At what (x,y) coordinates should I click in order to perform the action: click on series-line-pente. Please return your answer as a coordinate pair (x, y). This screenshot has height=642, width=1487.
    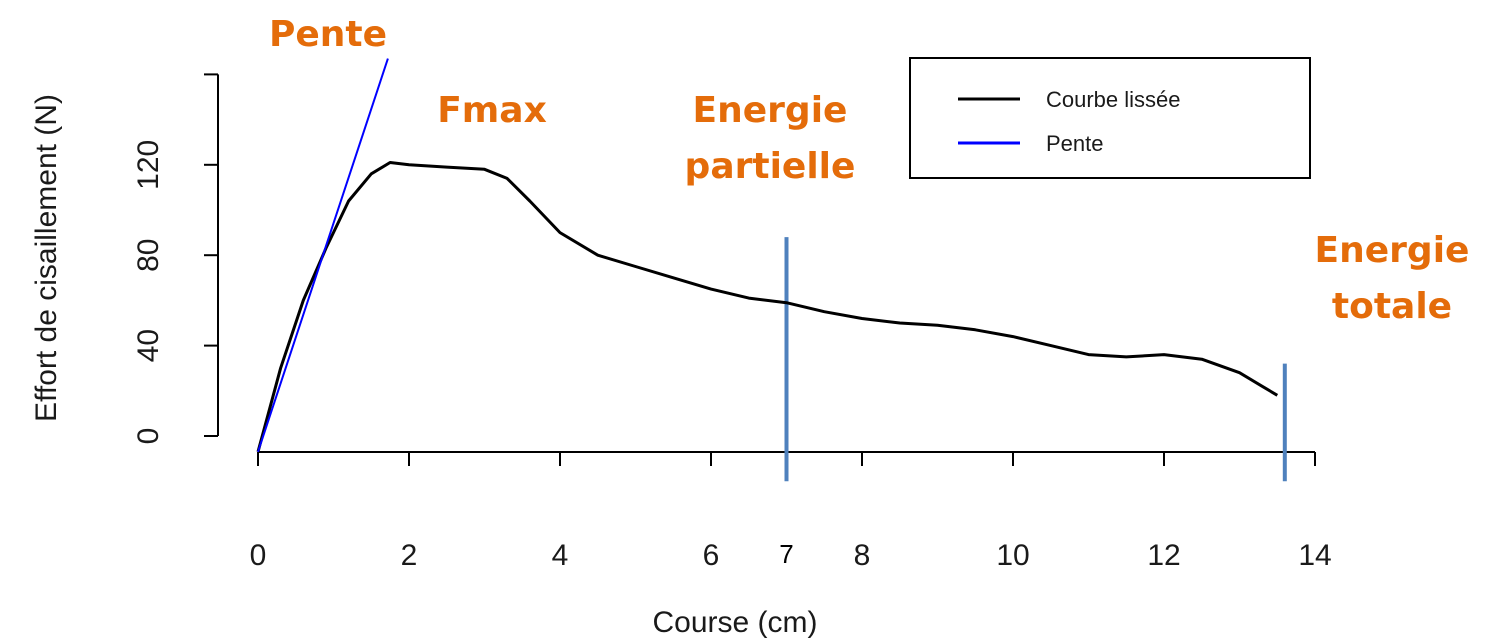
    Looking at the image, I should click on (323, 255).